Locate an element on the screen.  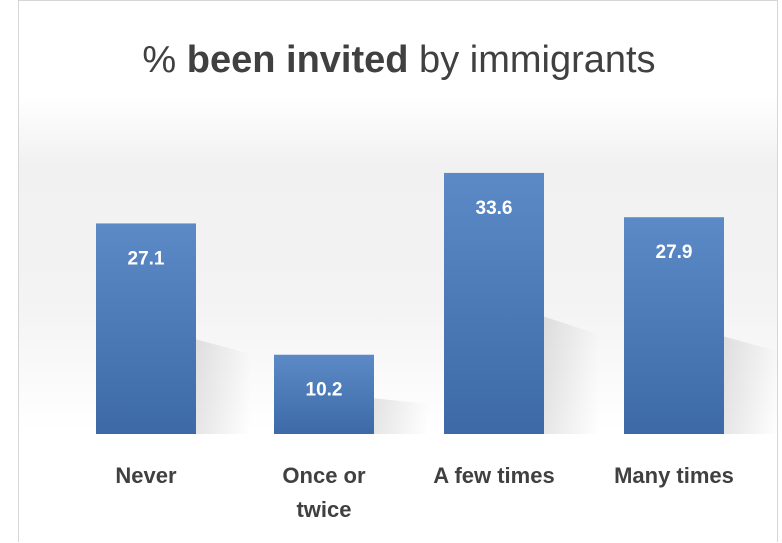
chart-title: % been invited by immigrants is located at coordinates (399, 60).